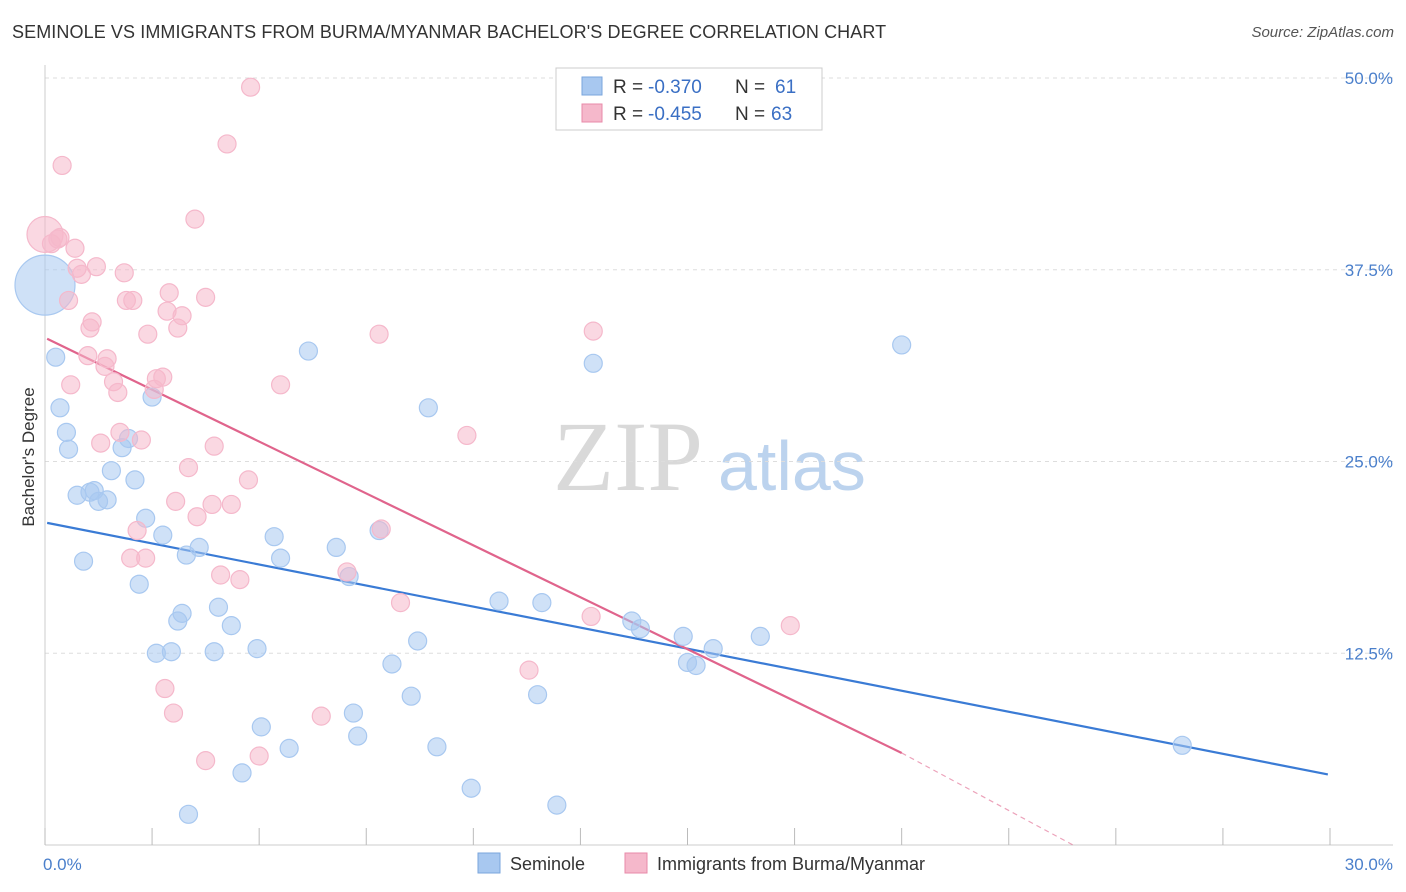  Describe the element at coordinates (592, 113) in the screenshot. I see `legend-swatch-burma` at that location.